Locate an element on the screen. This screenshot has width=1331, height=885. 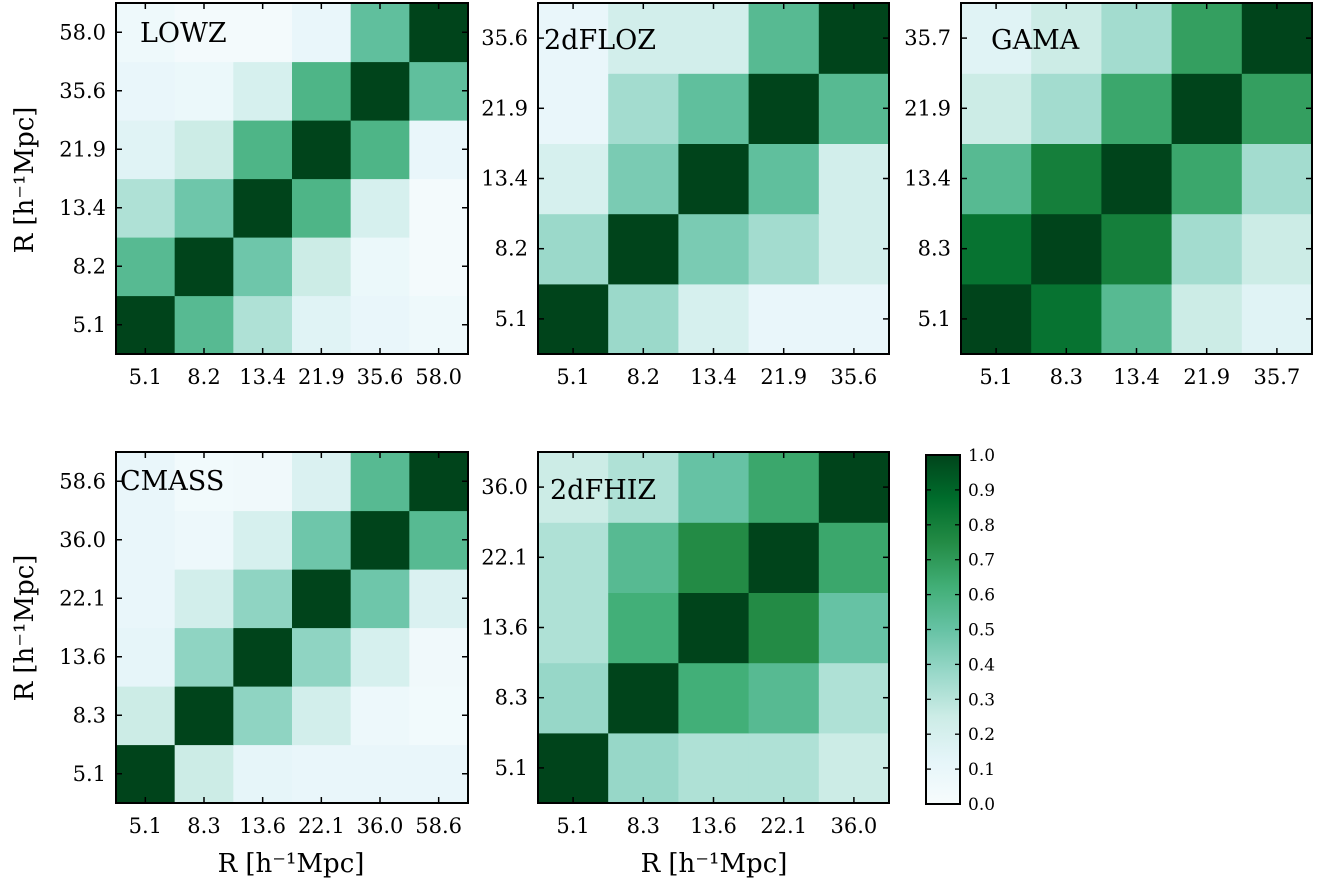
colorbar-tick-label: 1.0 is located at coordinates (981, 456).